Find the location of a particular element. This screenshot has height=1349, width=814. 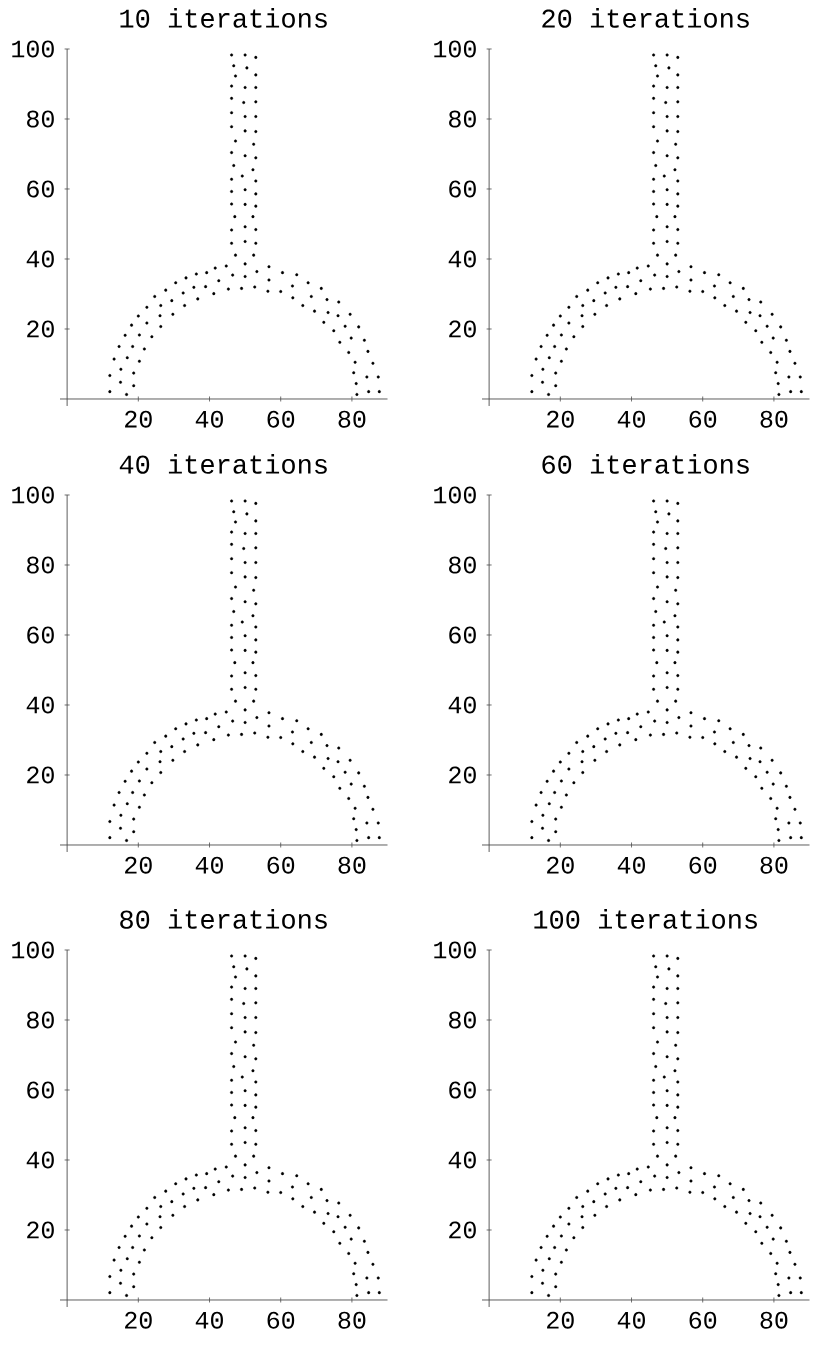

chart-title: 80 iterations is located at coordinates (223, 918).